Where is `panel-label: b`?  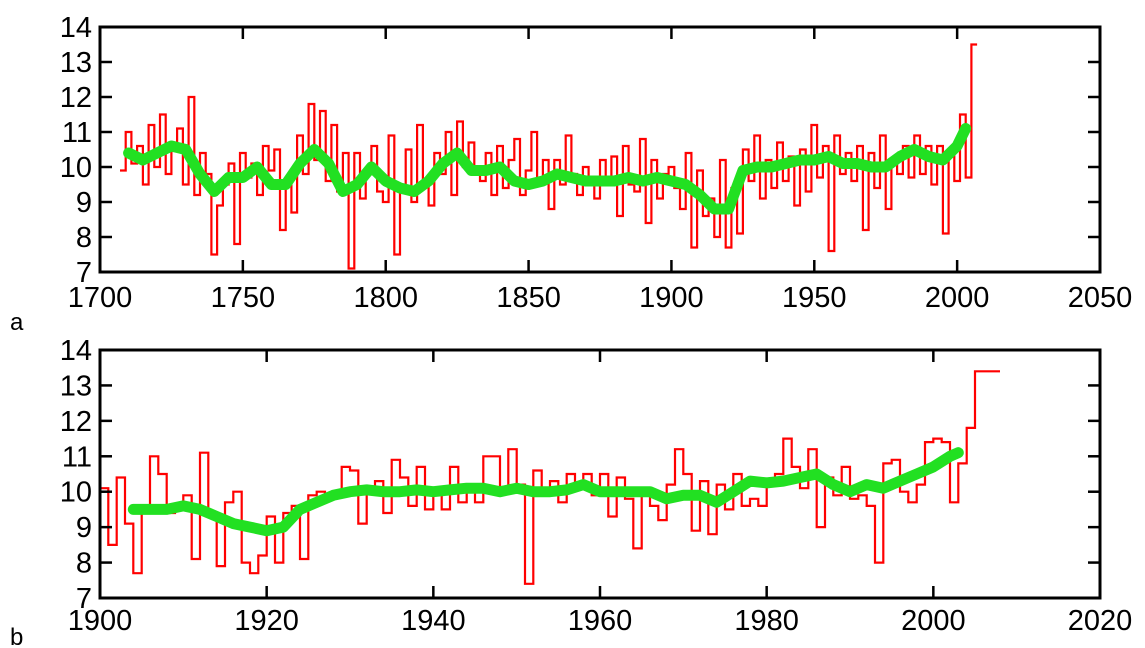 panel-label: b is located at coordinates (16, 636).